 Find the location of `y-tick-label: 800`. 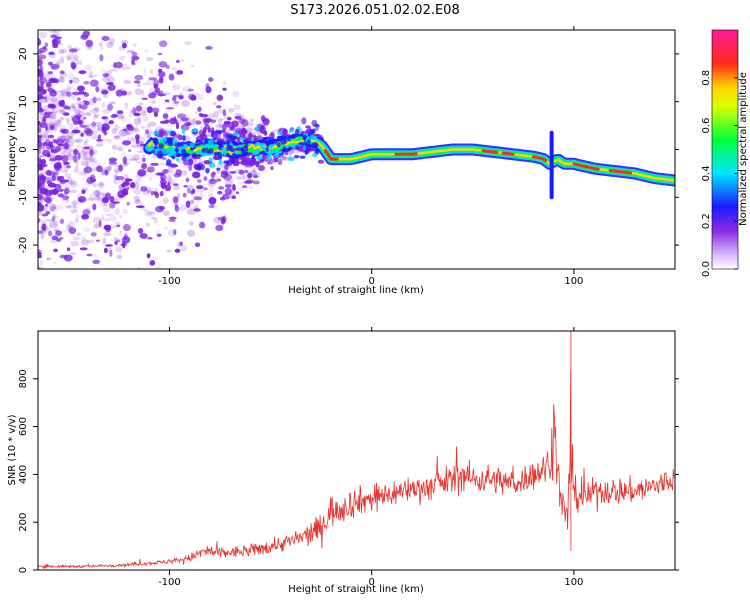

y-tick-label: 800 is located at coordinates (23, 378).